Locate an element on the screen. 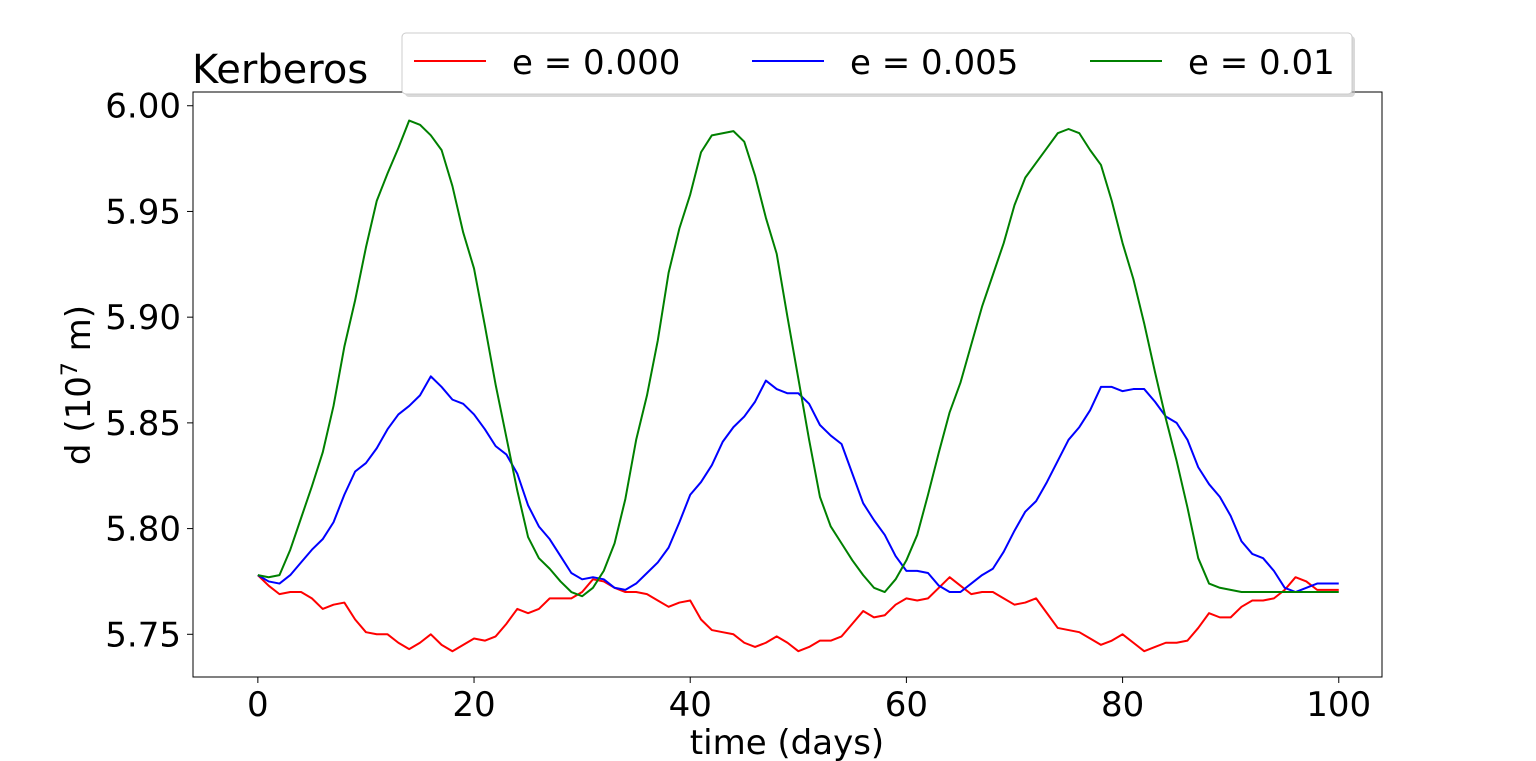 The image size is (1536, 761). legend-label-2: e = 0.01 is located at coordinates (1261, 63).